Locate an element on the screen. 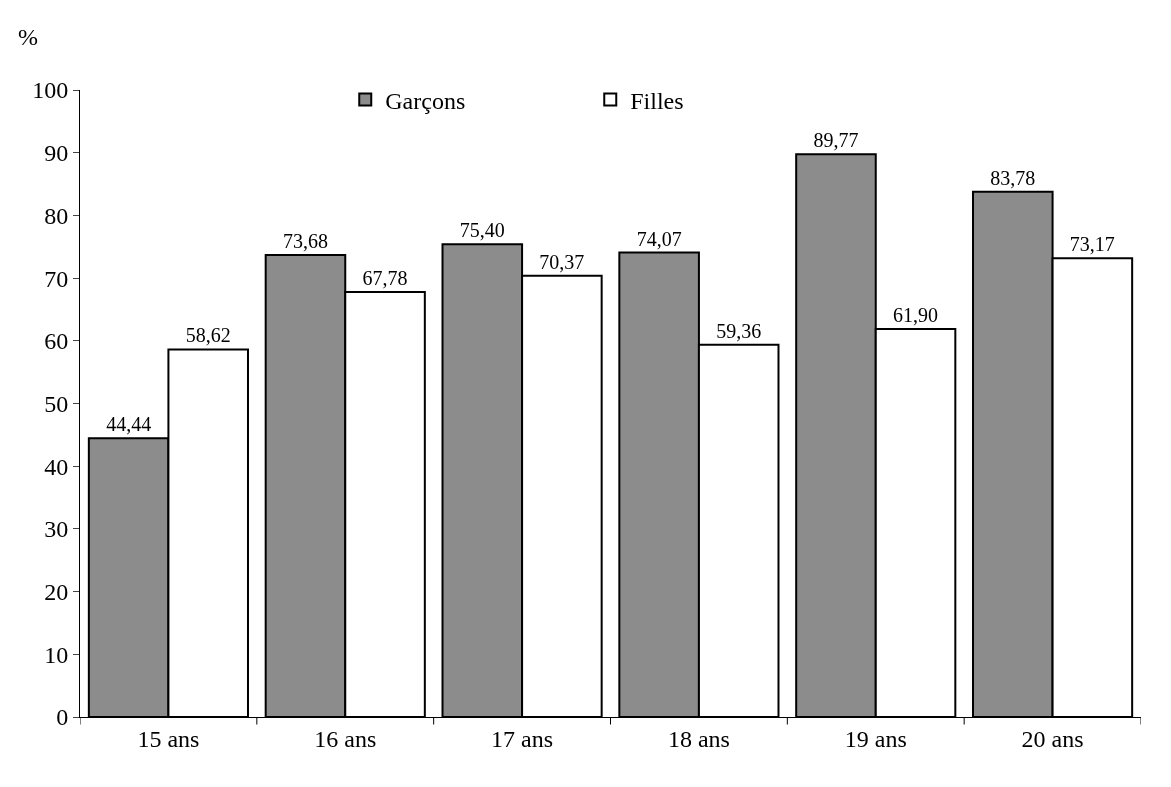 The width and height of the screenshot is (1171, 787). data-label: 73,68 is located at coordinates (305, 241).